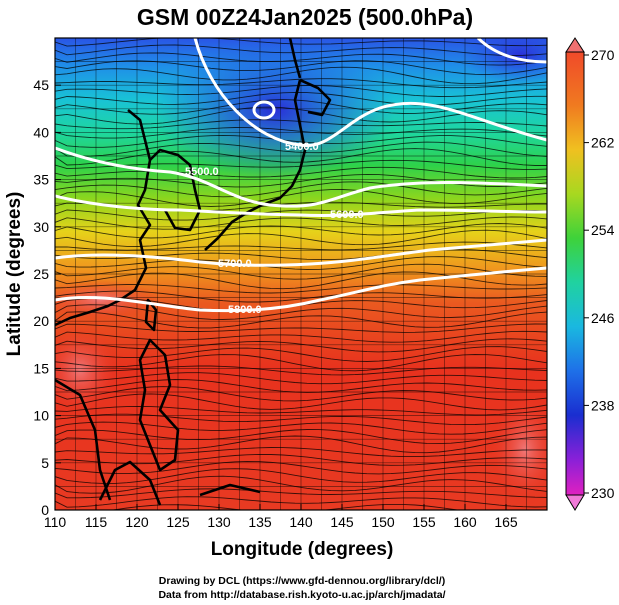 This screenshot has width=619, height=605. Describe the element at coordinates (41, 321) in the screenshot. I see `y-tick-label: 20` at that location.